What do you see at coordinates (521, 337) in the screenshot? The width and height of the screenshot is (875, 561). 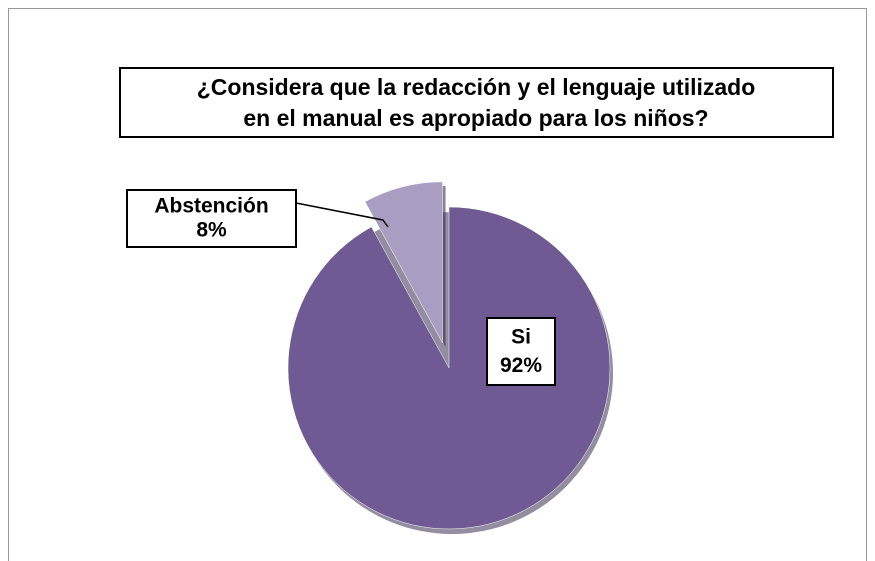 I see `data-label-category: Si` at bounding box center [521, 337].